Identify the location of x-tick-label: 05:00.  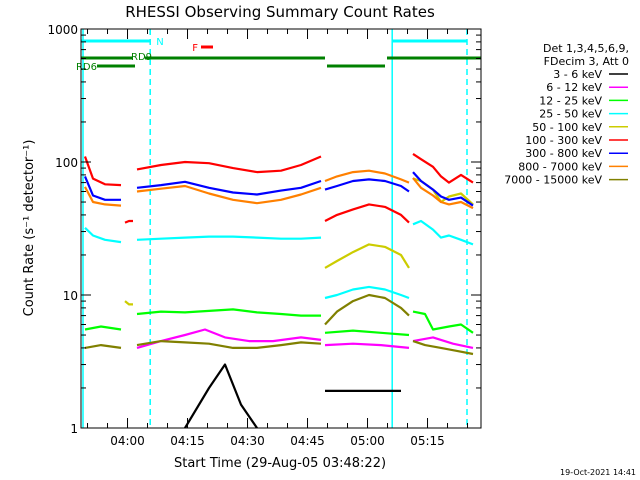
(367, 441).